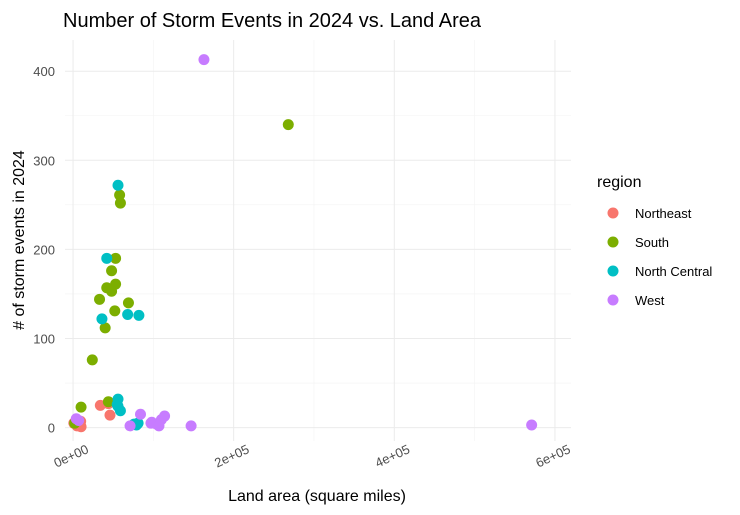 This screenshot has width=740, height=515. I want to click on legend-key-west, so click(613, 300).